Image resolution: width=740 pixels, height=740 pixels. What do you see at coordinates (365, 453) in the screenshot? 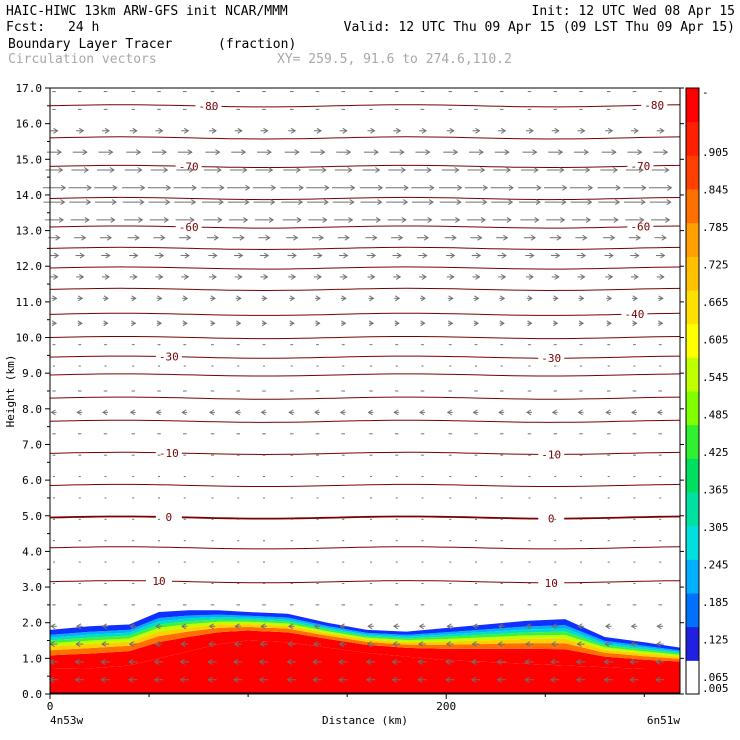
I see `contour-line--10` at bounding box center [365, 453].